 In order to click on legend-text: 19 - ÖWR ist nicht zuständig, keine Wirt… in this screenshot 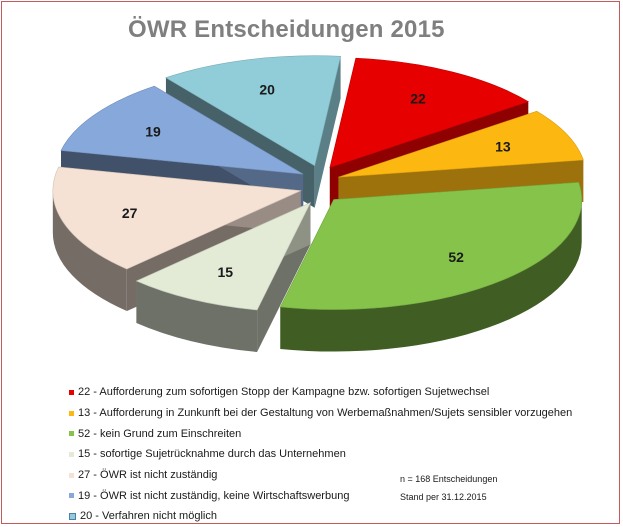, I will do `click(214, 495)`.